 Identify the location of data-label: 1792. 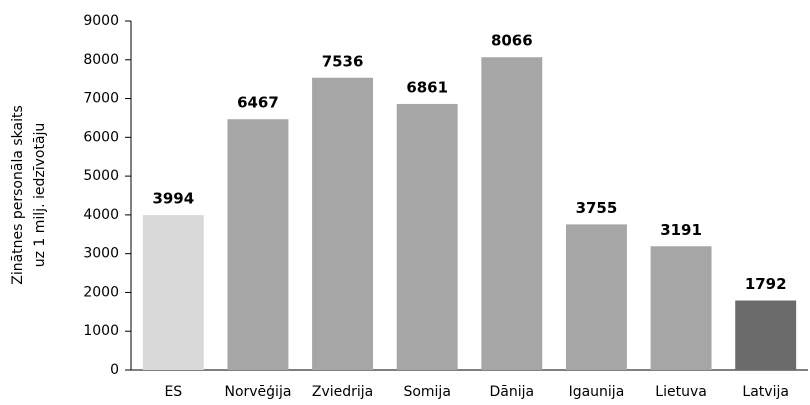
(766, 284).